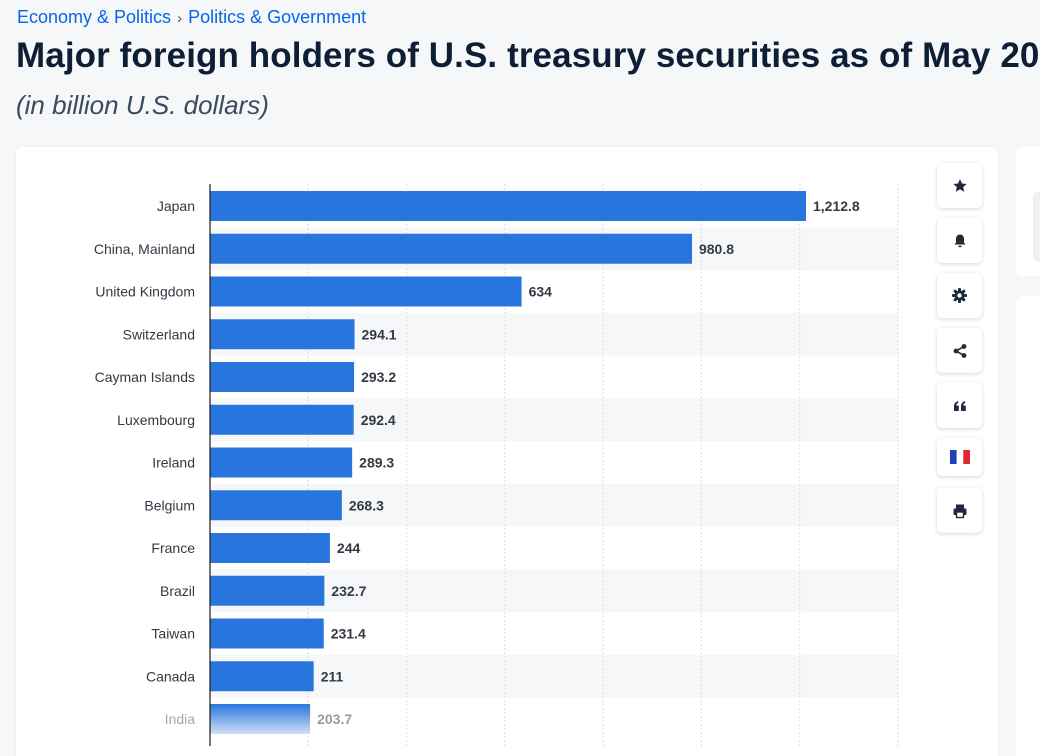 The height and width of the screenshot is (756, 1040). Describe the element at coordinates (1036, 227) in the screenshot. I see `side-panel-tab` at that location.